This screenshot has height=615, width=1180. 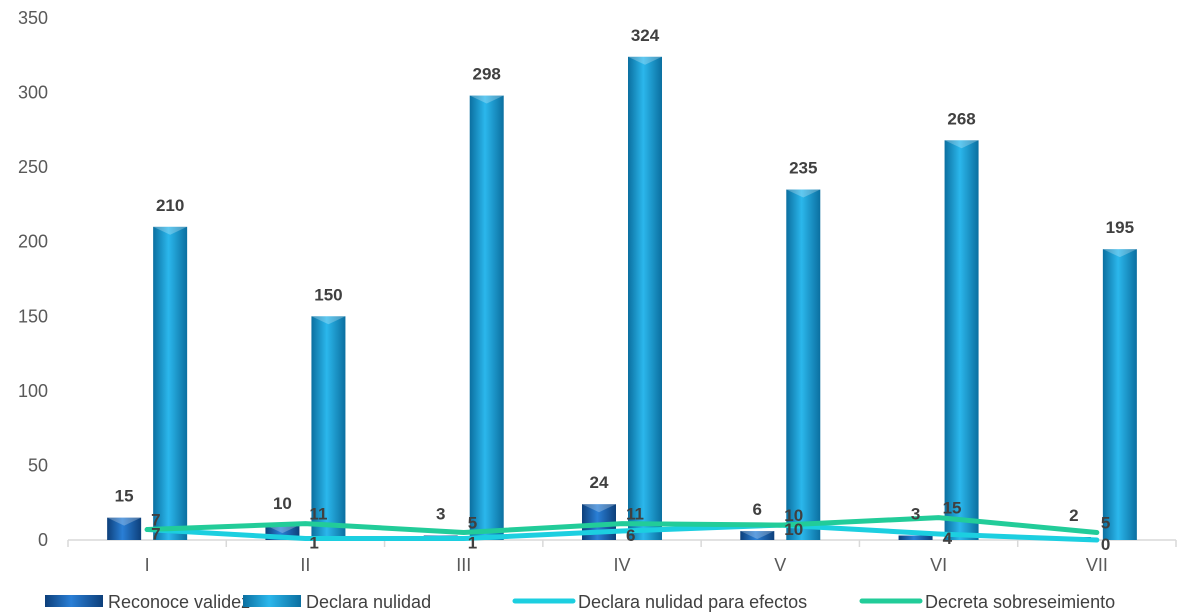 I want to click on legend-label: Declara nulidad para efectos, so click(x=692, y=602).